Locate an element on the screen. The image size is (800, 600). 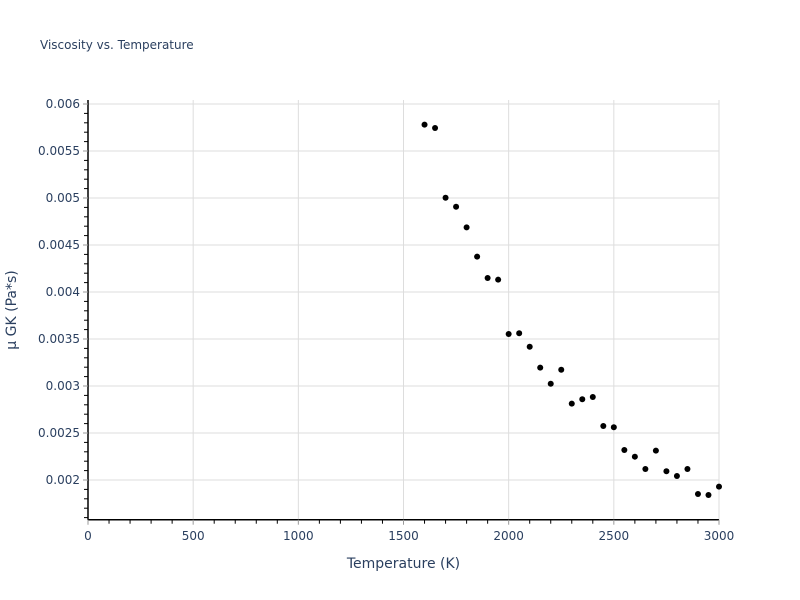
y-tick-label: 0.004 is located at coordinates (63, 292).